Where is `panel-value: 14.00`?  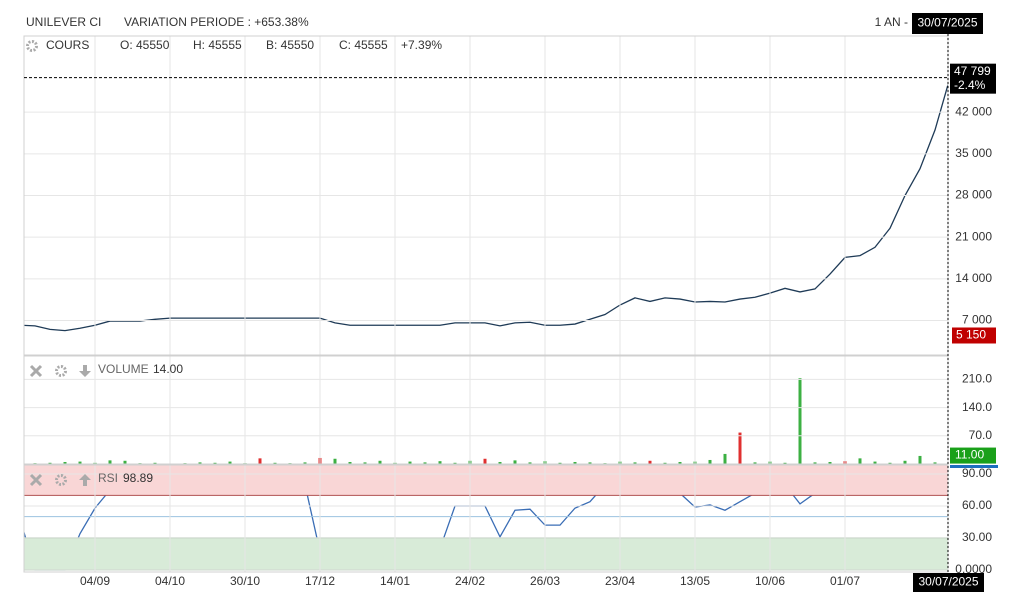 panel-value: 14.00 is located at coordinates (168, 369).